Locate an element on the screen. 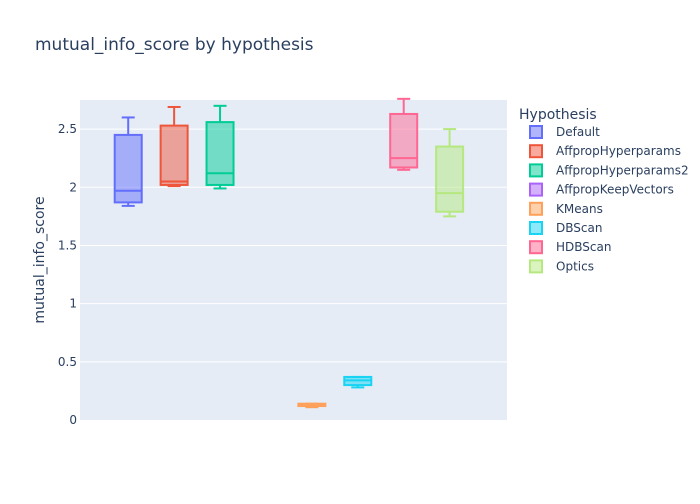 This screenshot has width=700, height=504. box-affprophyperparams is located at coordinates (174, 146).